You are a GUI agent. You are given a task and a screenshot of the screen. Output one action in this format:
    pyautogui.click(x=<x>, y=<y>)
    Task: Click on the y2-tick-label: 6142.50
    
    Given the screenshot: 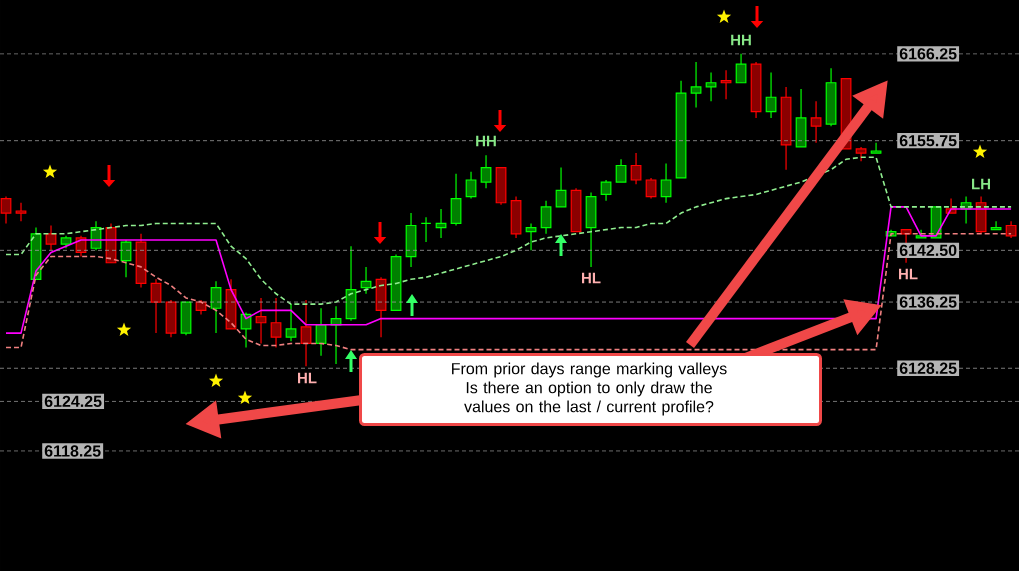 What is the action you would take?
    pyautogui.click(x=928, y=250)
    